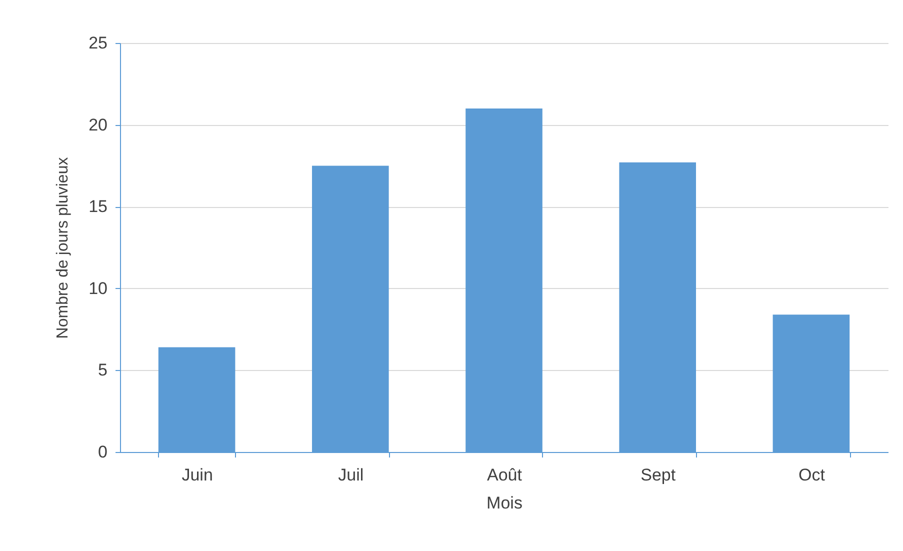 The width and height of the screenshot is (903, 551). What do you see at coordinates (351, 475) in the screenshot?
I see `x-tick-label: Juil` at bounding box center [351, 475].